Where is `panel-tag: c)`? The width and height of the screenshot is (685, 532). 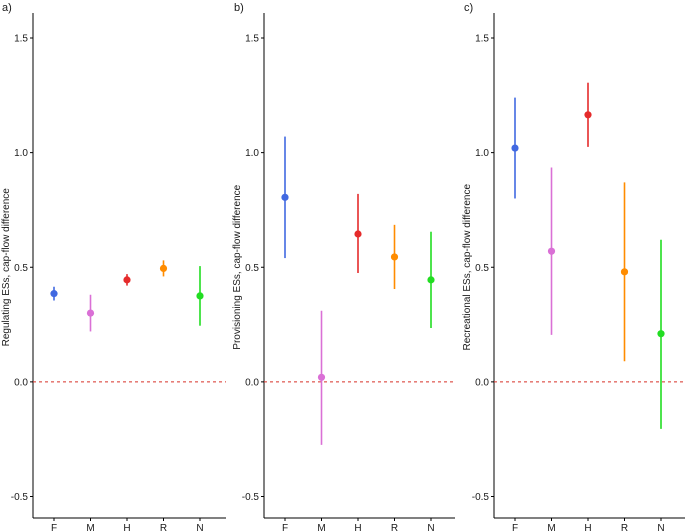
panel-tag: c) is located at coordinates (468, 8).